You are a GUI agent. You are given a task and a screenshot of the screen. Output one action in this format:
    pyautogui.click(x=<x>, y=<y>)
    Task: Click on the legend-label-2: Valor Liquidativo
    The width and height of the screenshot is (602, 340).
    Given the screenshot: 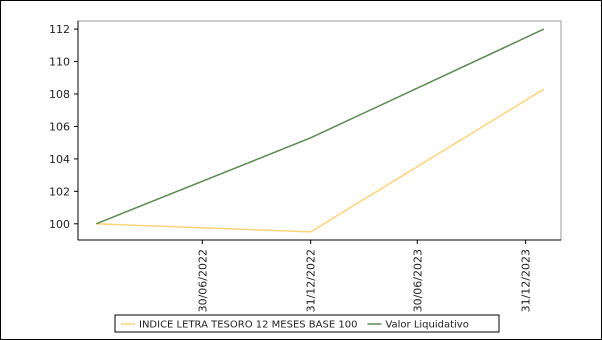 What is the action you would take?
    pyautogui.click(x=426, y=325)
    